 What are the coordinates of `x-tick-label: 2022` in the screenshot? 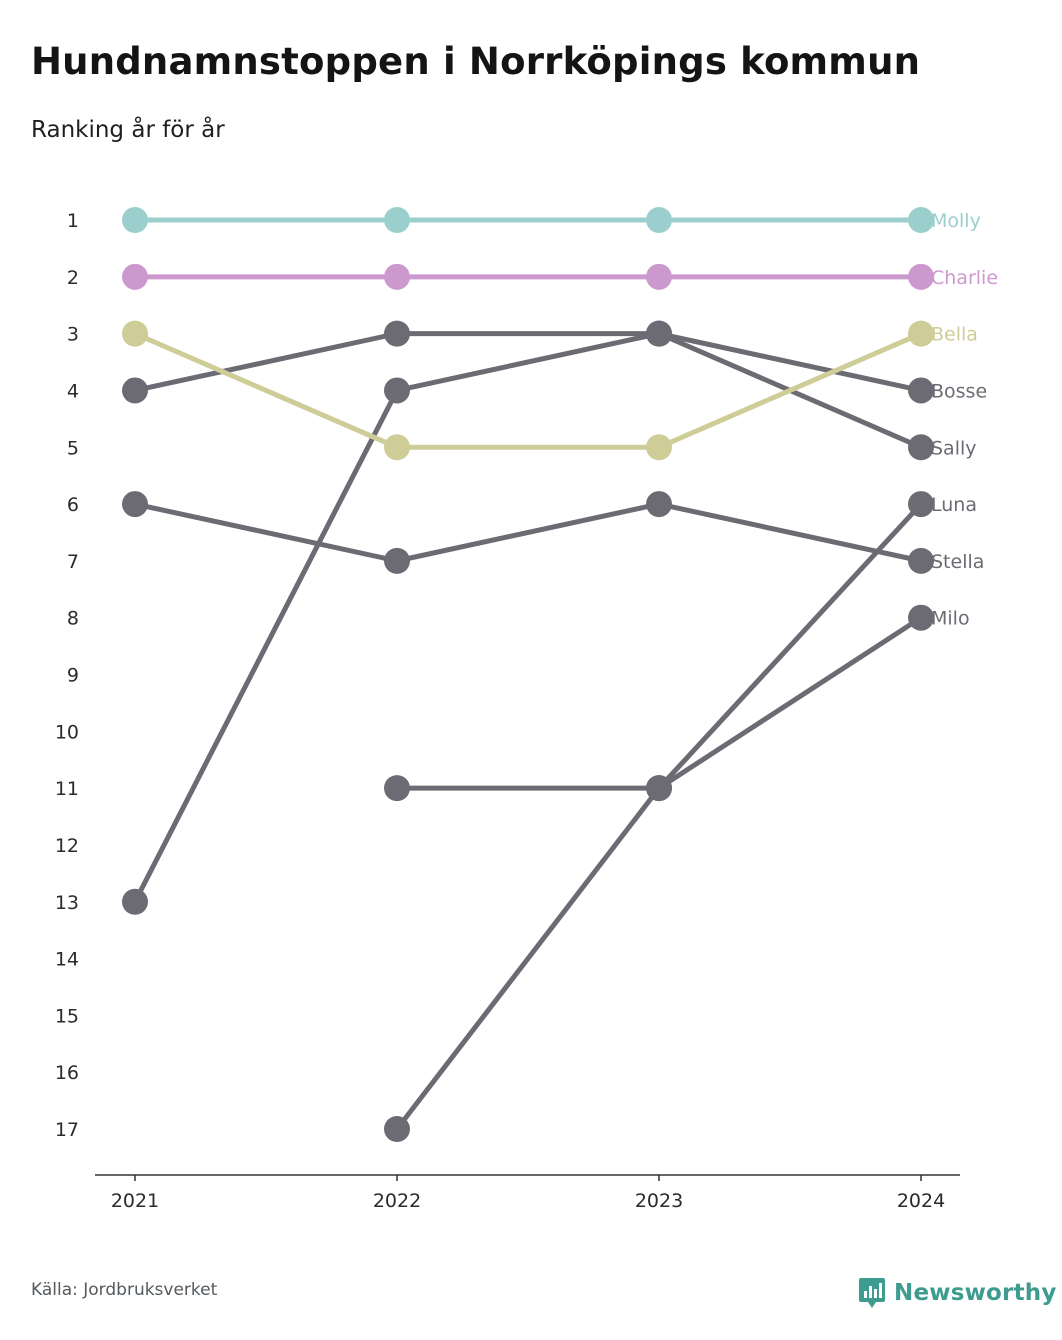 It's located at (397, 1201).